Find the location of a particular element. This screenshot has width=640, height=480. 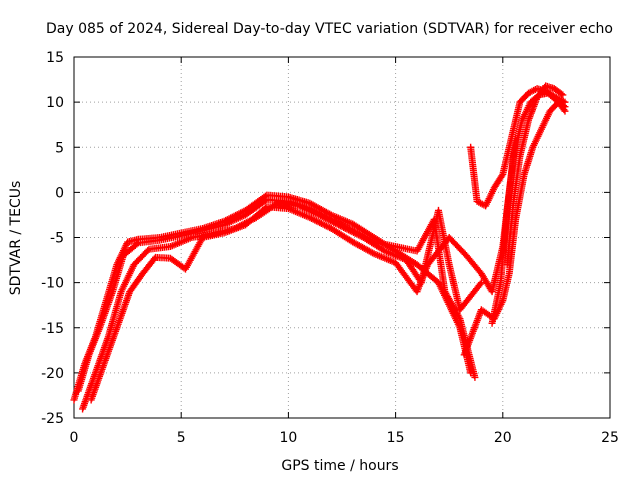

y-tick-label: 10 is located at coordinates (55, 103).